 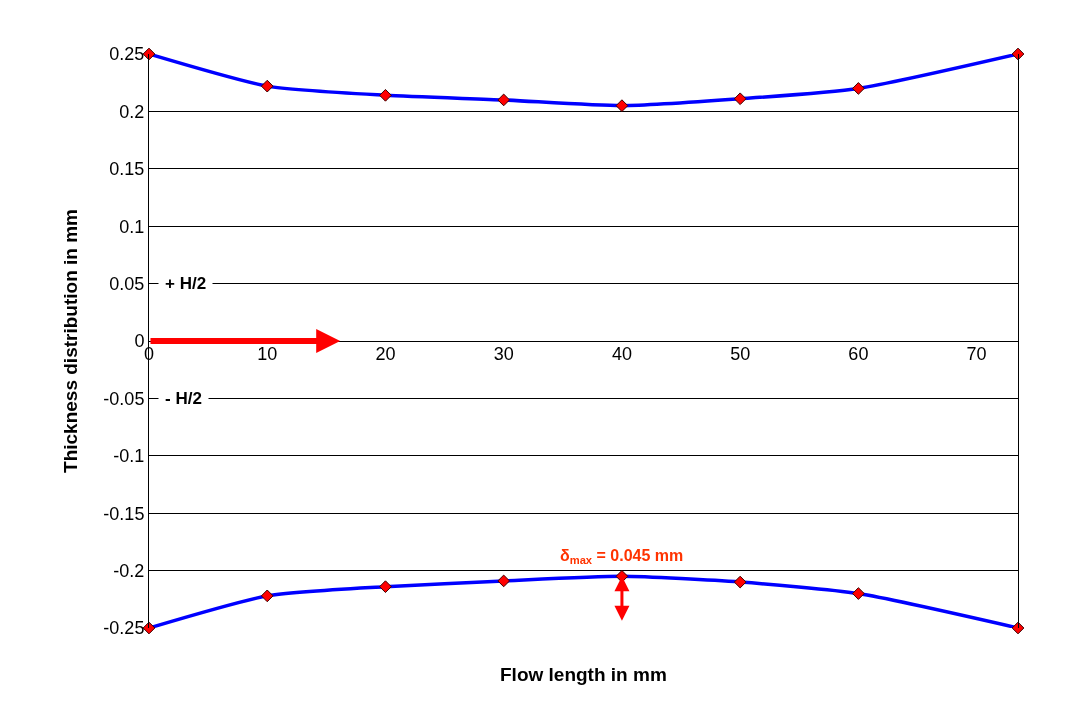 I want to click on y-axis-title: Thickness distribution in mm, so click(x=71, y=341).